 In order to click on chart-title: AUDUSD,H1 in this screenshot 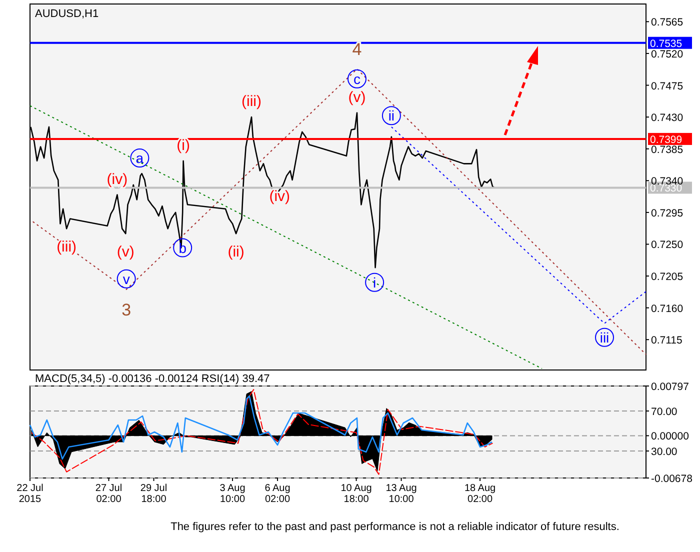, I will do `click(67, 14)`.